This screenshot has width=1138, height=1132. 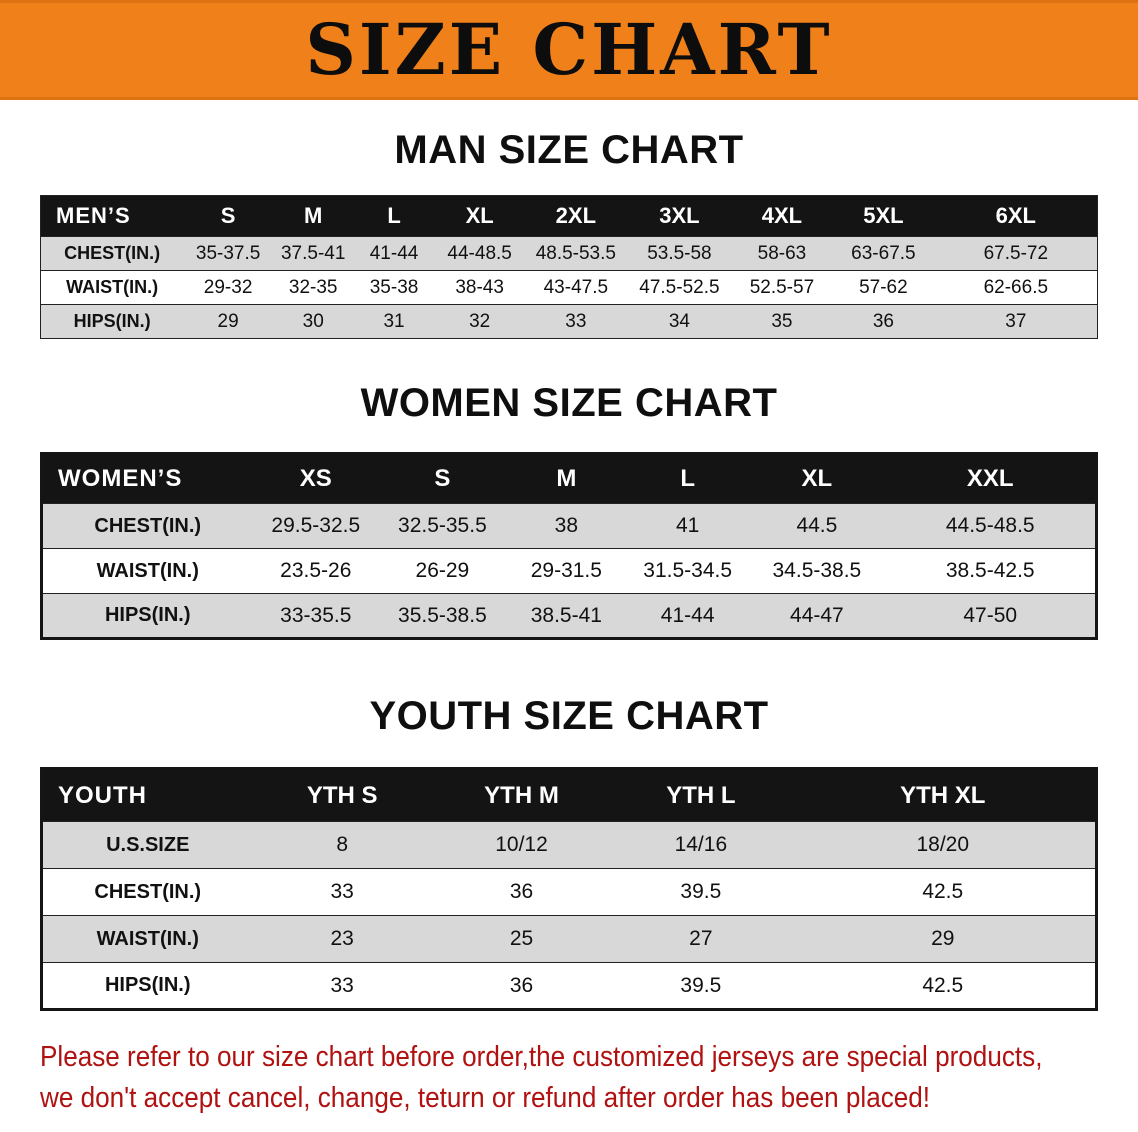 I want to click on size-value-cell: 48.5-53.5, so click(x=575, y=253).